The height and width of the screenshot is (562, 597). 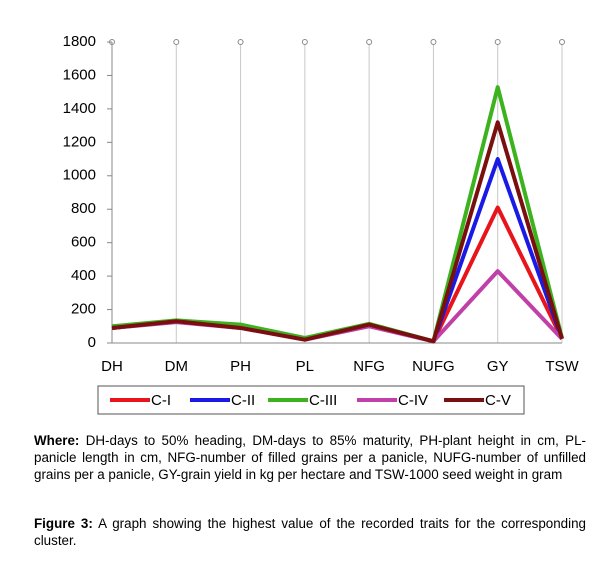 I want to click on caption-figure-label: Figure 3:, so click(x=63, y=523).